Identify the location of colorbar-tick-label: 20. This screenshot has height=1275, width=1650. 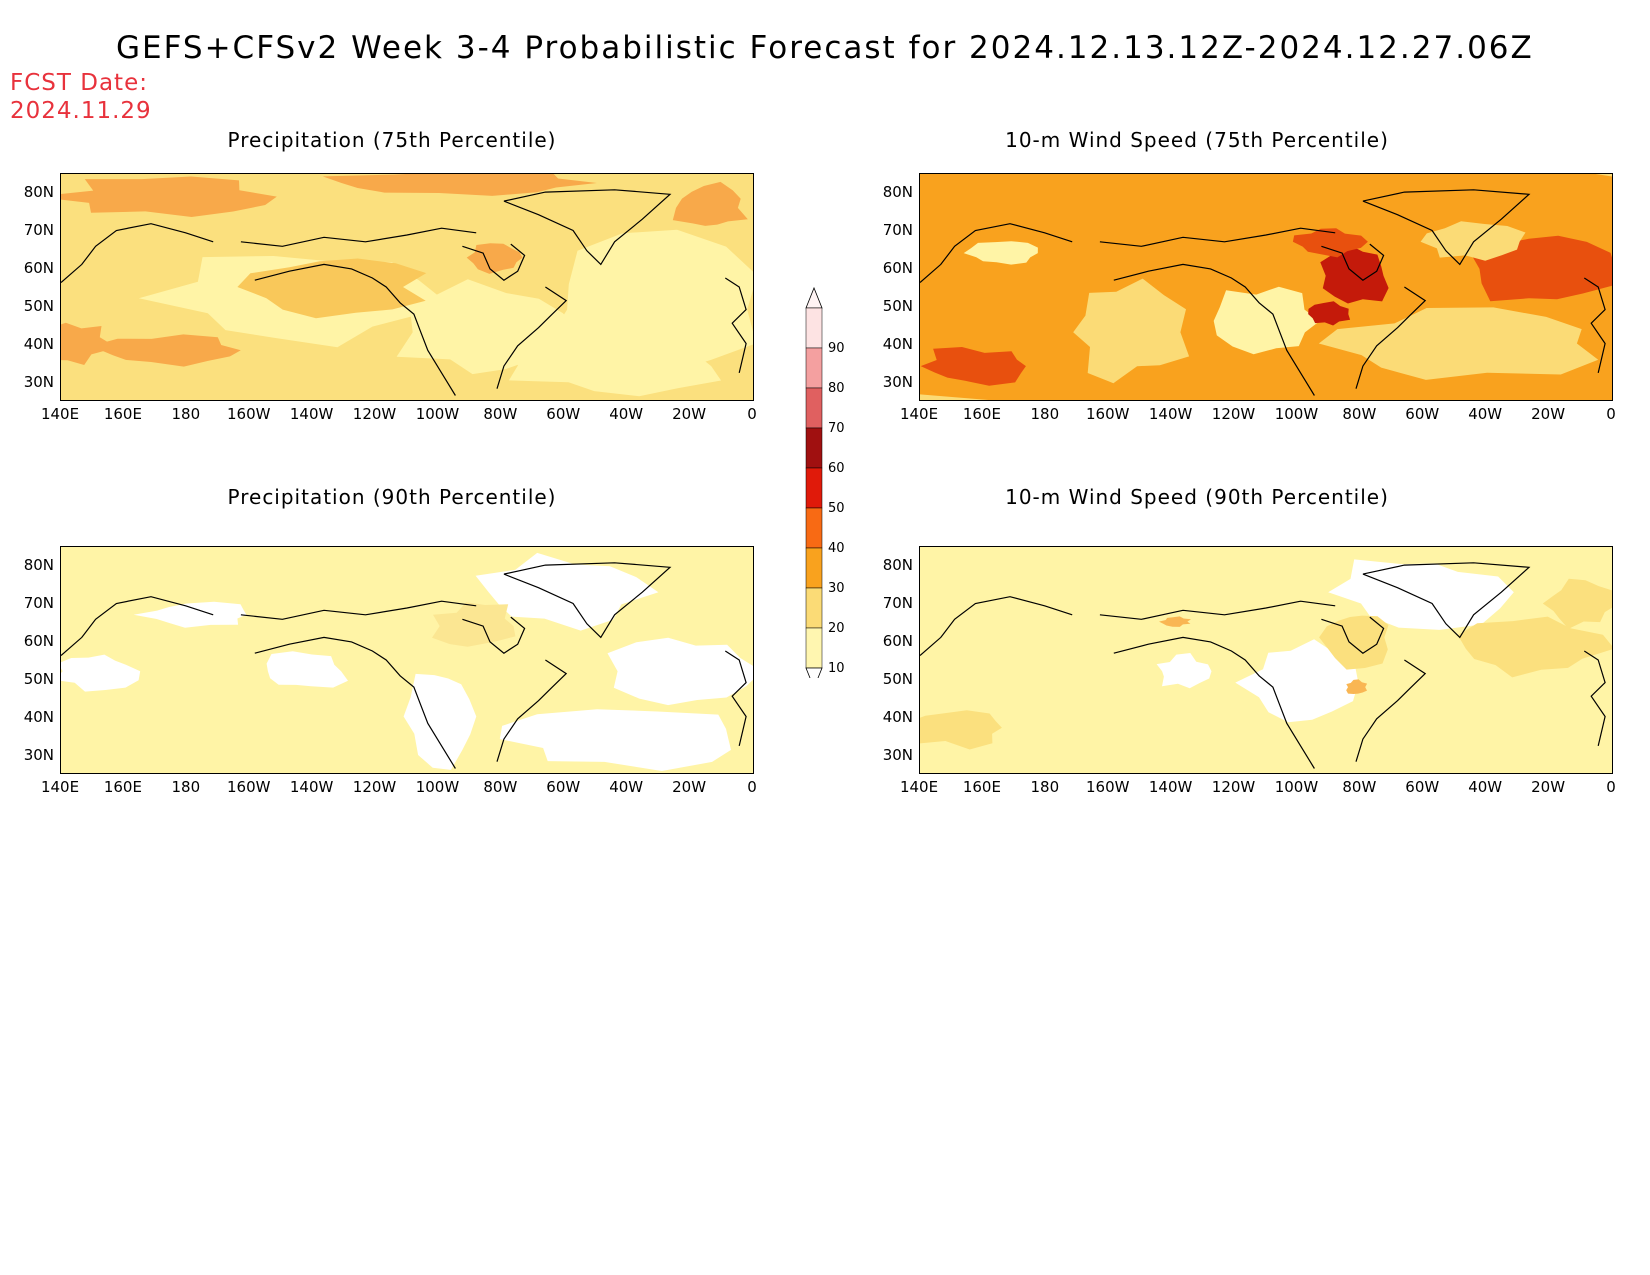
(836, 628).